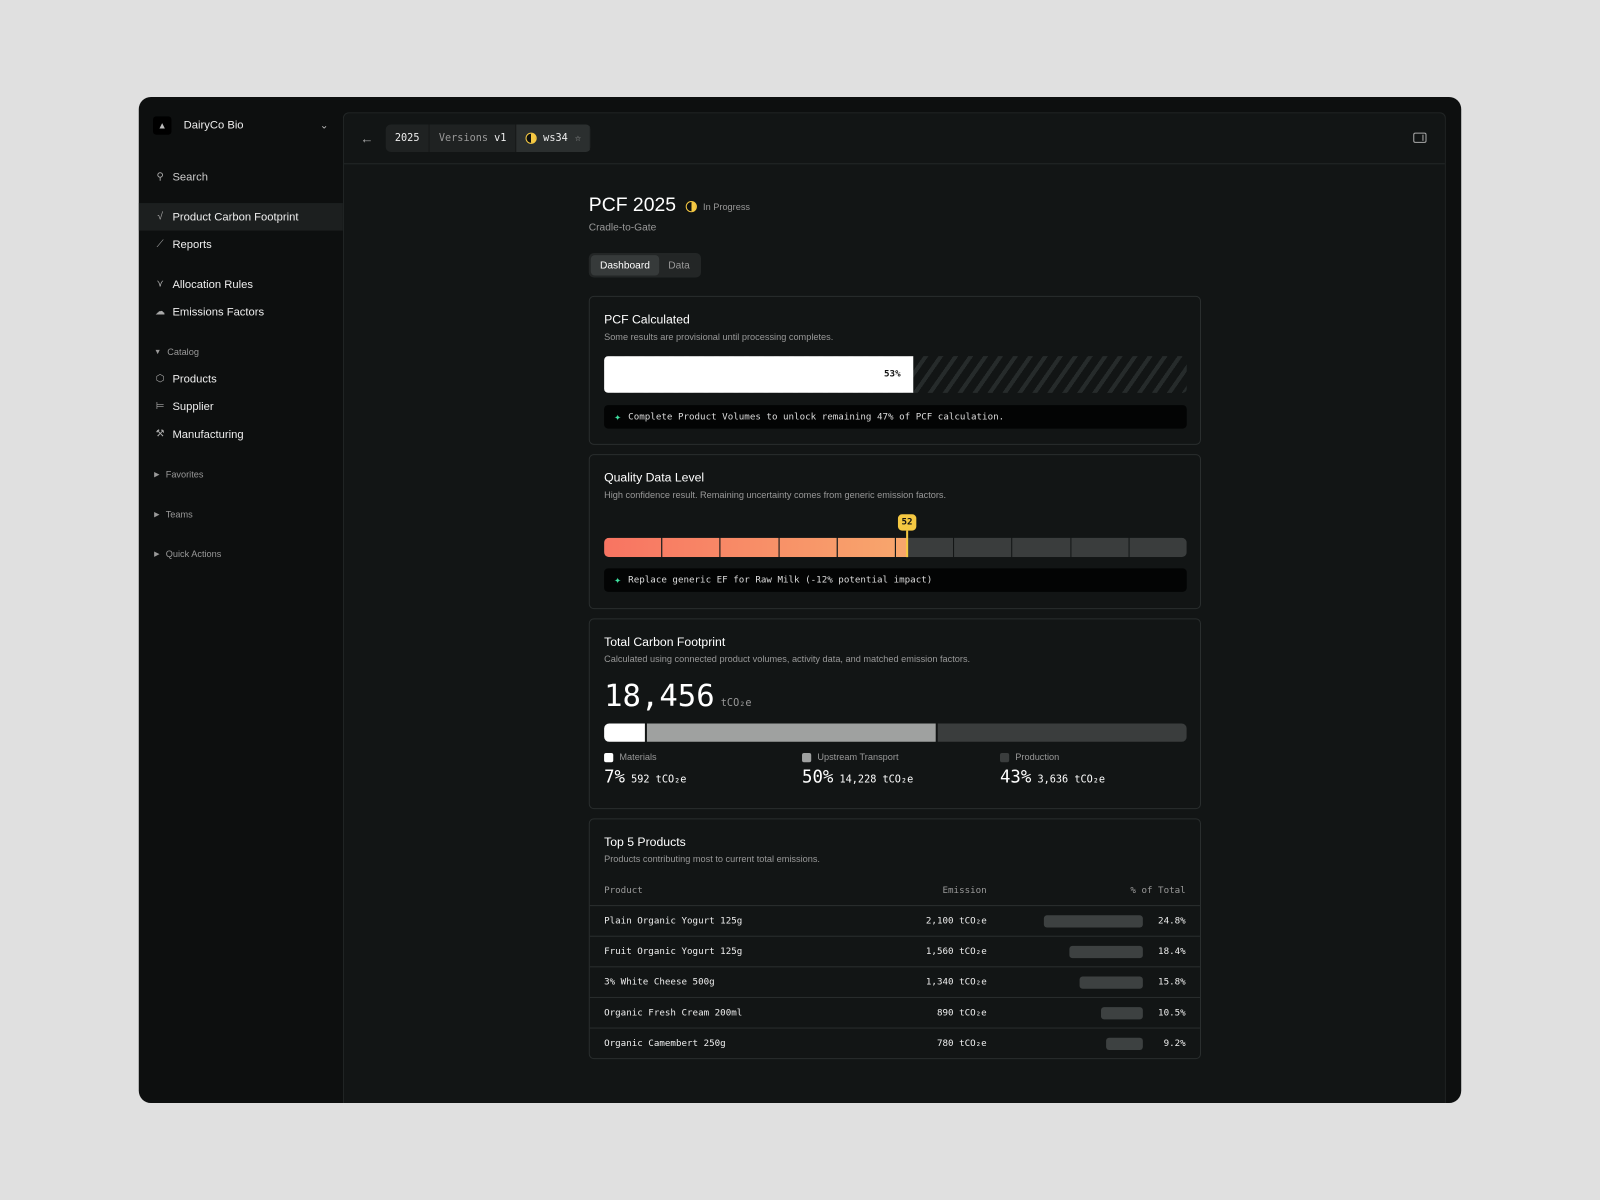 This screenshot has width=1600, height=1200. I want to click on pcf-progress-bar: 53%, so click(895, 374).